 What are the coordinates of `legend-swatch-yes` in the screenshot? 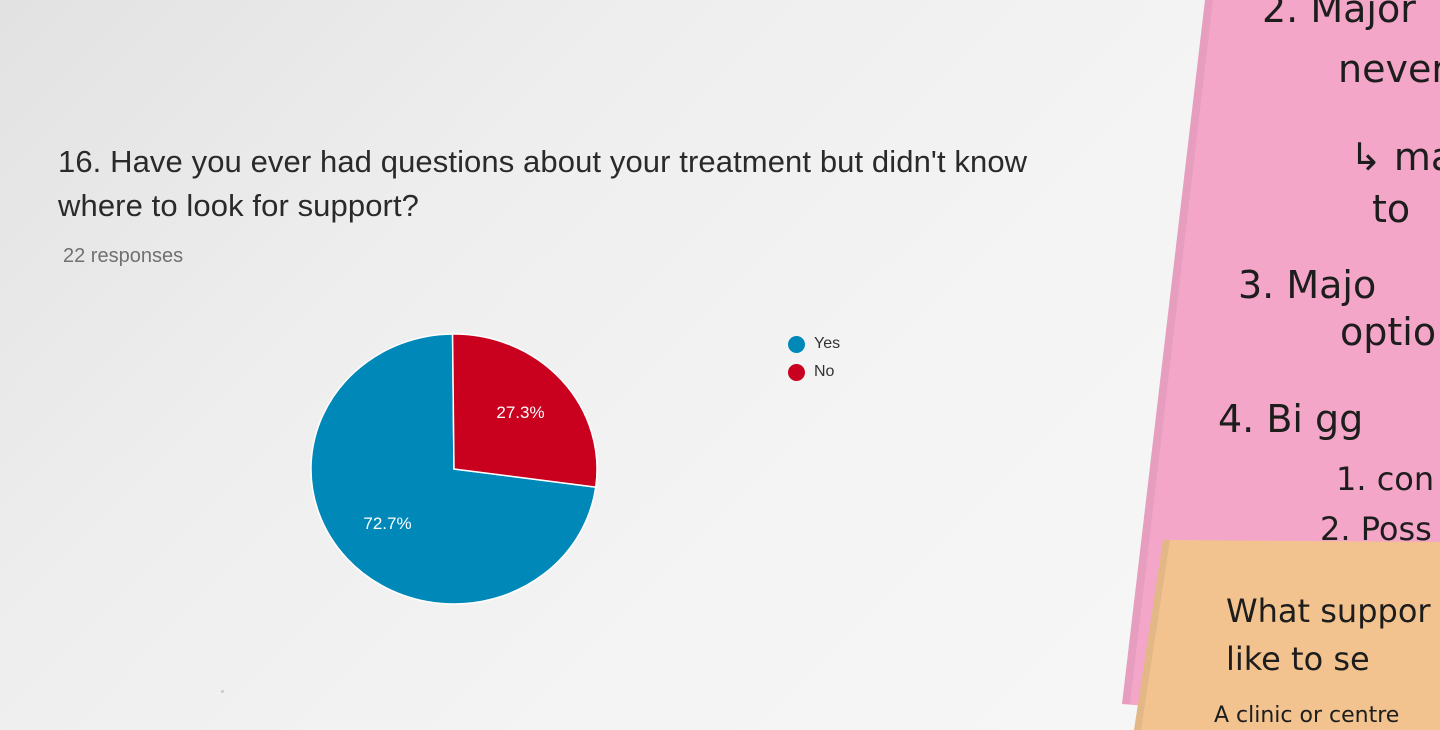 It's located at (796, 344).